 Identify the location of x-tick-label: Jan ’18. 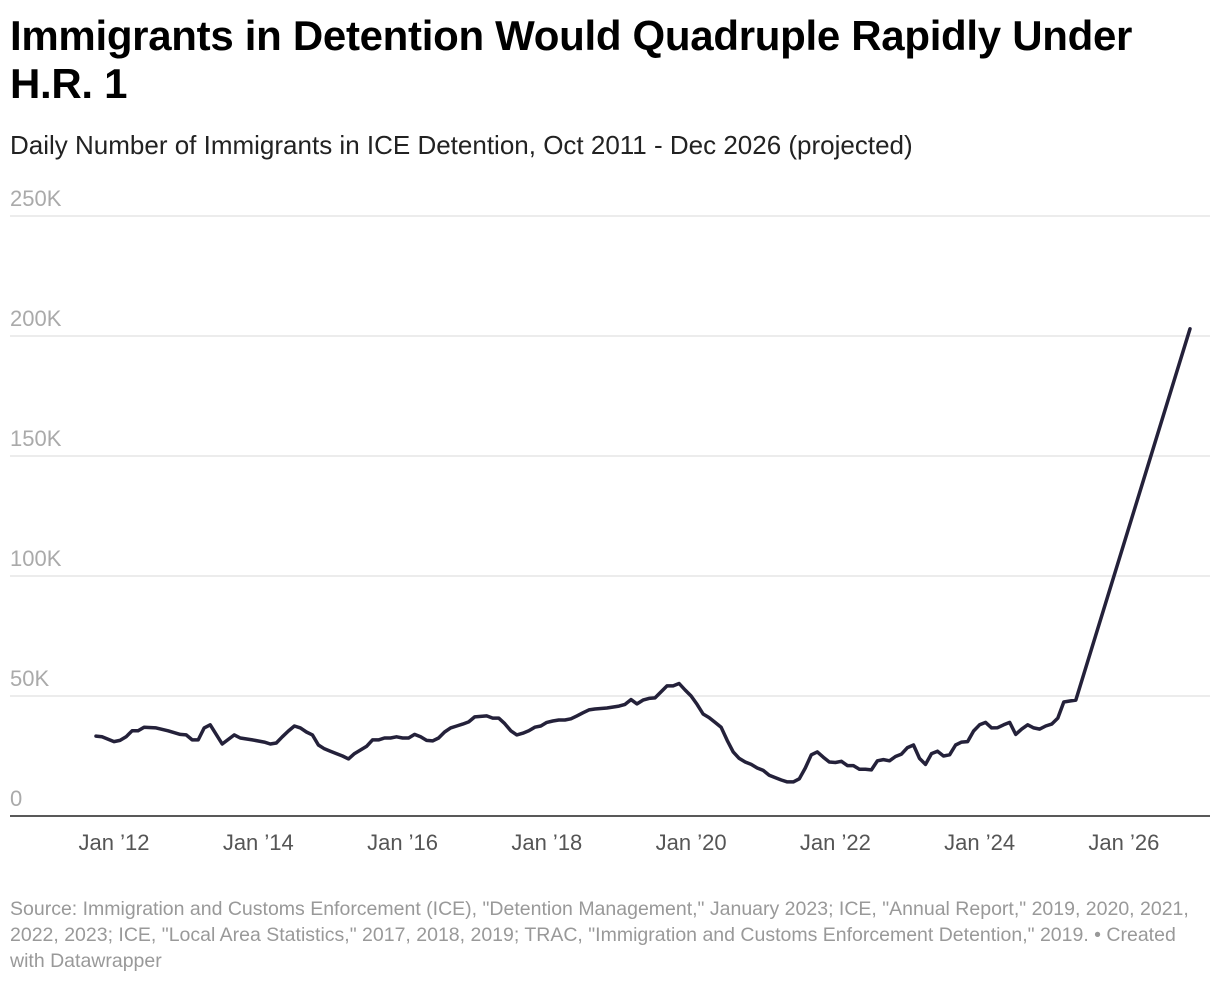
(546, 842).